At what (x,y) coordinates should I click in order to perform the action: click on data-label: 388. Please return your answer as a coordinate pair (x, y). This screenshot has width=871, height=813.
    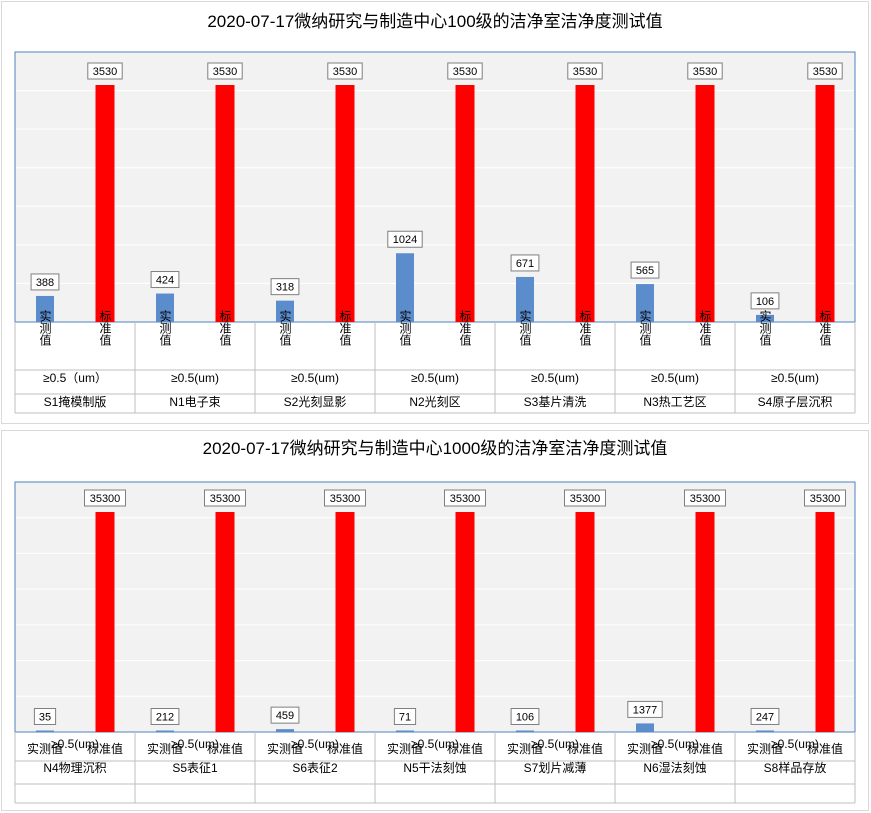
    Looking at the image, I should click on (45, 283).